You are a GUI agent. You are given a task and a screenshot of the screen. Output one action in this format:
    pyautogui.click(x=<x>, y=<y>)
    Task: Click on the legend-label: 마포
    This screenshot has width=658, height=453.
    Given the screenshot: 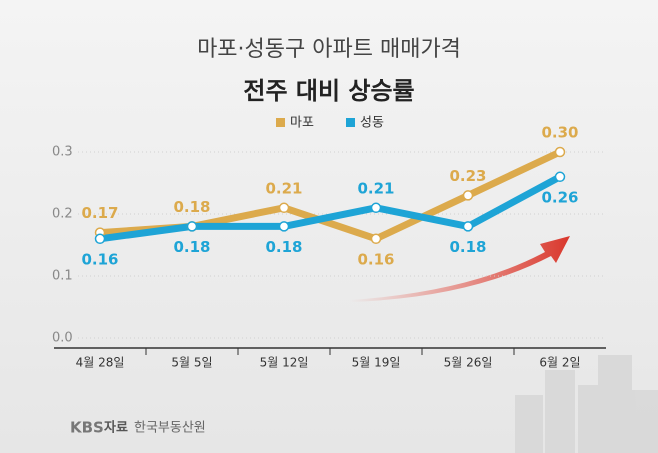 What is the action you would take?
    pyautogui.click(x=302, y=123)
    